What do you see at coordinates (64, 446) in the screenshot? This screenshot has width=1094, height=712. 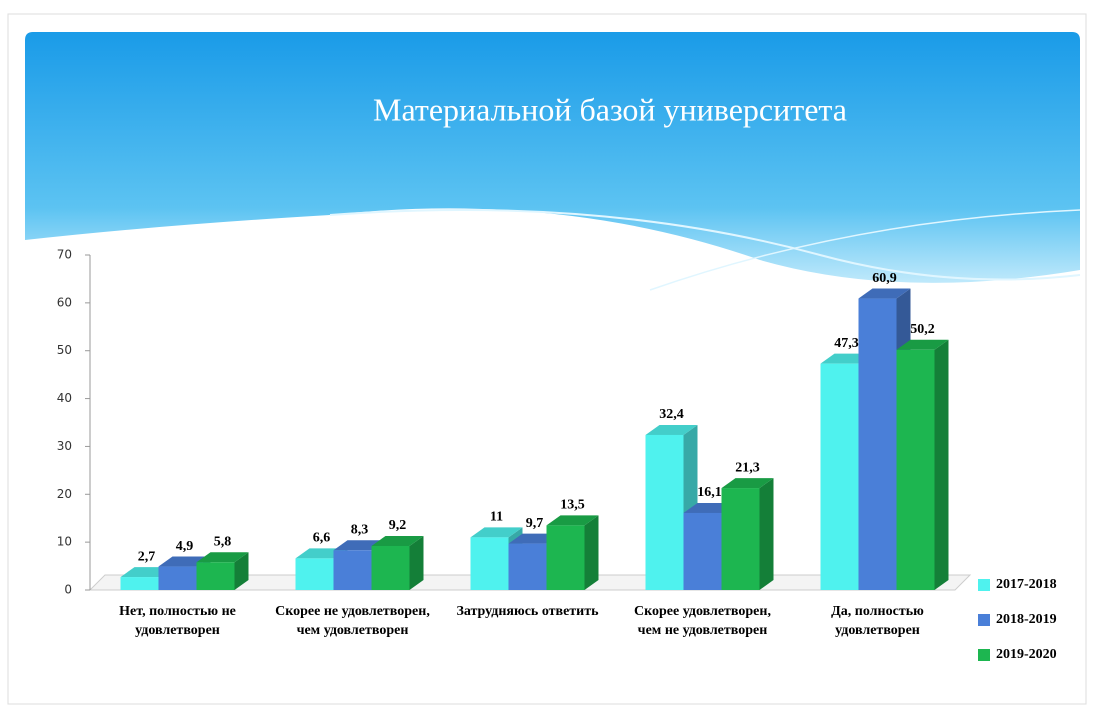 I see `y-tick-label: 30` at bounding box center [64, 446].